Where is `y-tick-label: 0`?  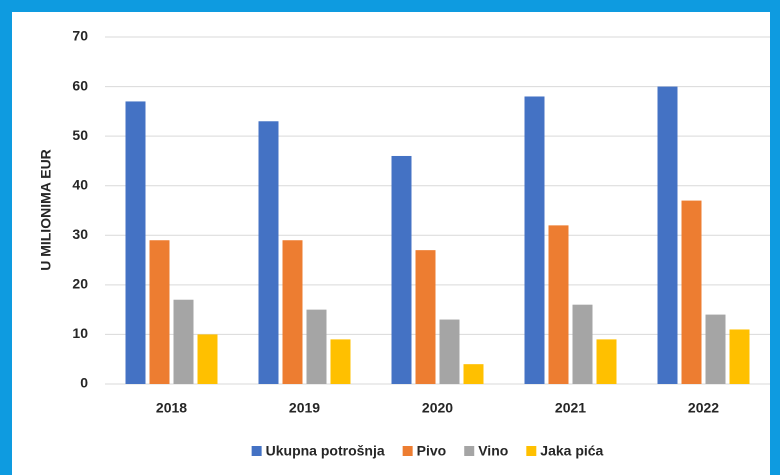 y-tick-label: 0 is located at coordinates (84, 383).